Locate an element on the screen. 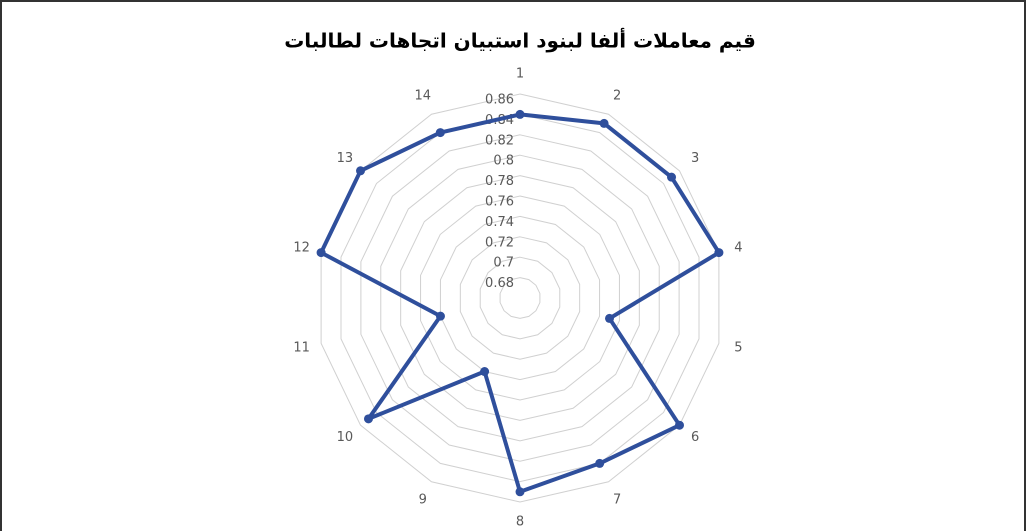 The width and height of the screenshot is (1027, 531). radial-tick-label: 0.82 is located at coordinates (499, 140).